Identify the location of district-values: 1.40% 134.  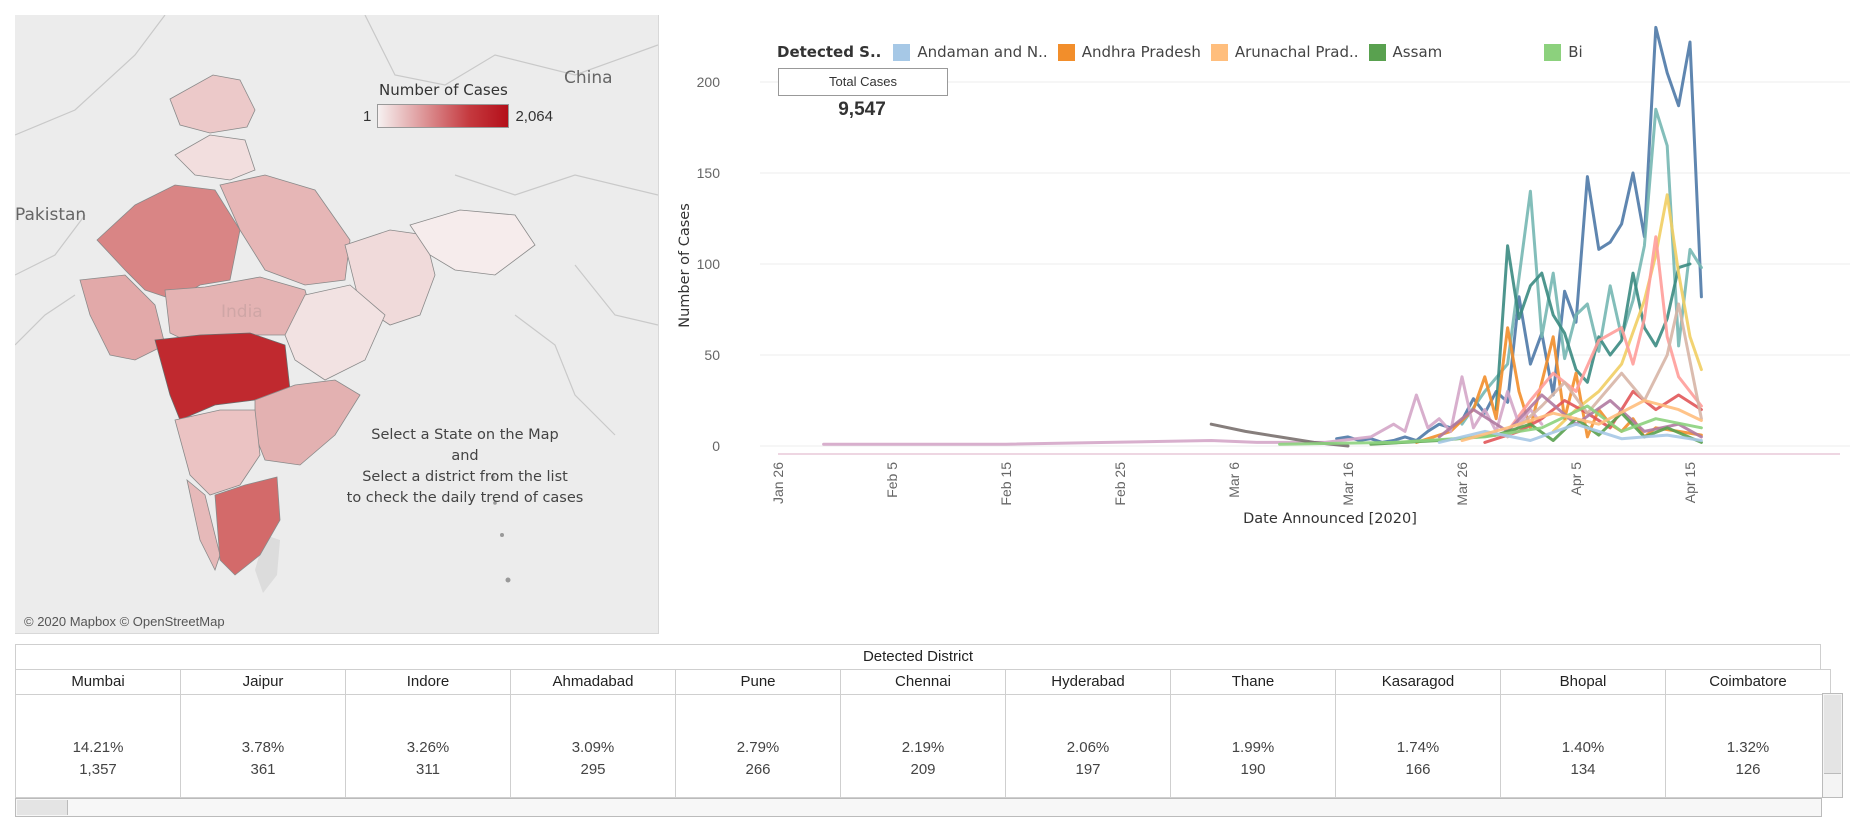
(1583, 746).